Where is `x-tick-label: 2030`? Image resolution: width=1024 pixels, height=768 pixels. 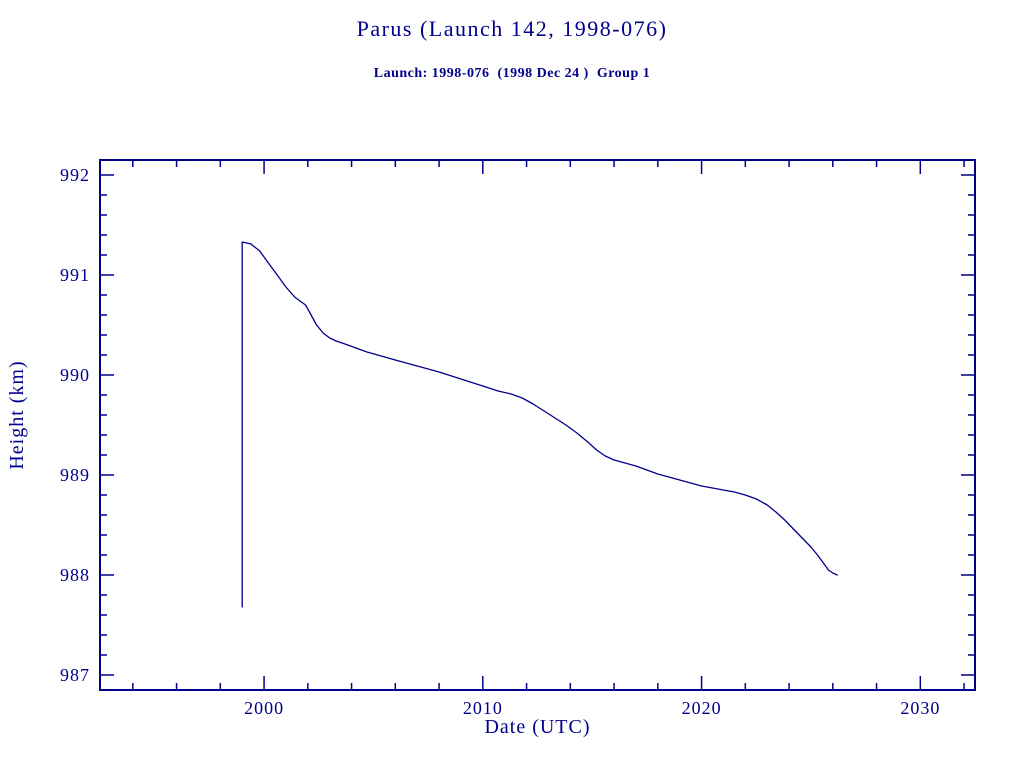
x-tick-label: 2030 is located at coordinates (920, 708).